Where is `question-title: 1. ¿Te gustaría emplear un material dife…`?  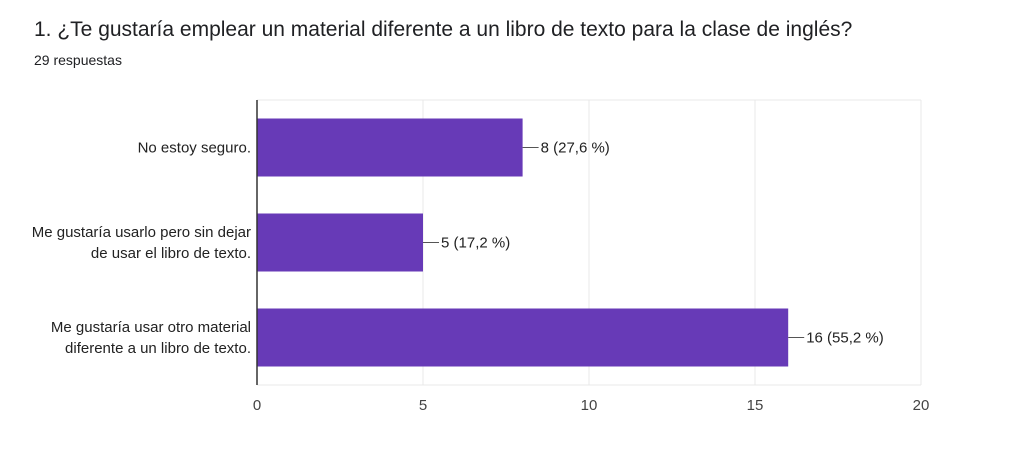
question-title: 1. ¿Te gustaría emplear un material dife… is located at coordinates (443, 29).